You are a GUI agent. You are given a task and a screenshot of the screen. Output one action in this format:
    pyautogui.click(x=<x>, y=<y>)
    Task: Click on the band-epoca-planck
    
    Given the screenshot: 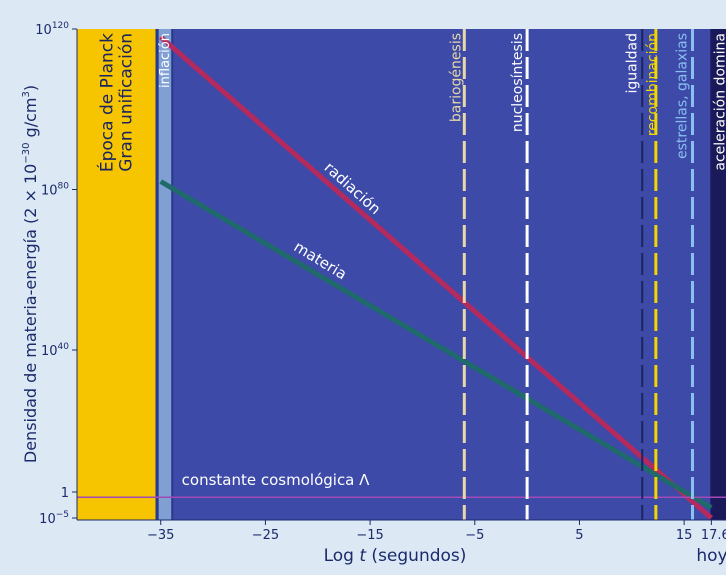 What is the action you would take?
    pyautogui.click(x=116, y=274)
    